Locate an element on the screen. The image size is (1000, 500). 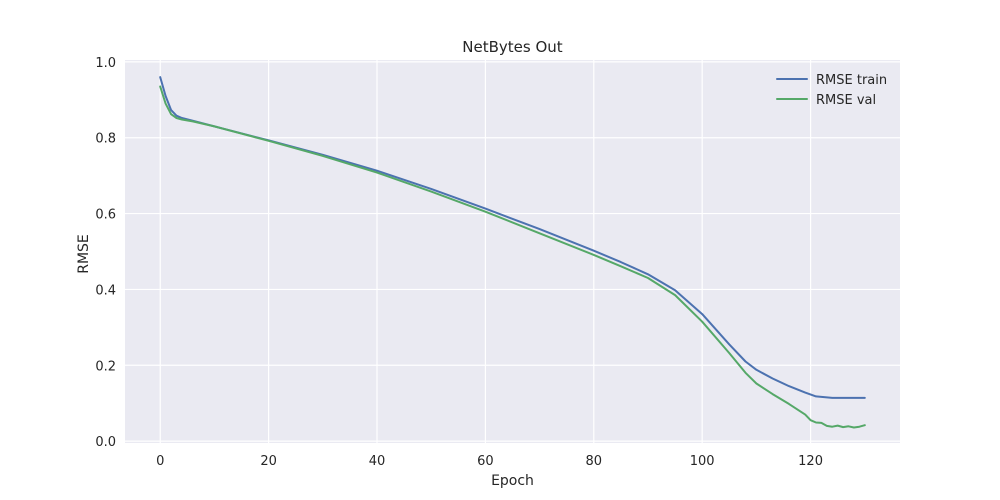
y-tick-label: 0.4 is located at coordinates (105, 290).